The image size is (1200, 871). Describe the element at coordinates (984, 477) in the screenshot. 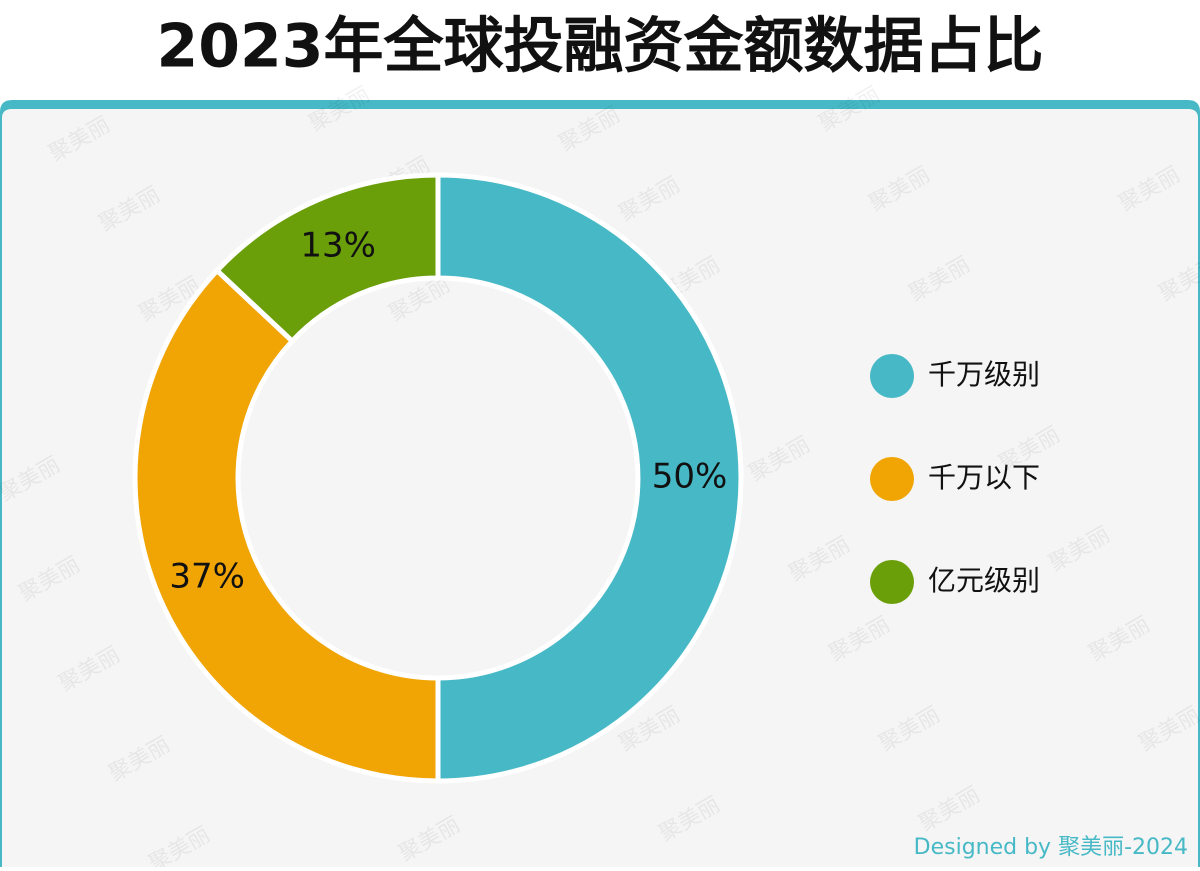

I see `legend-label: 千万以下` at that location.